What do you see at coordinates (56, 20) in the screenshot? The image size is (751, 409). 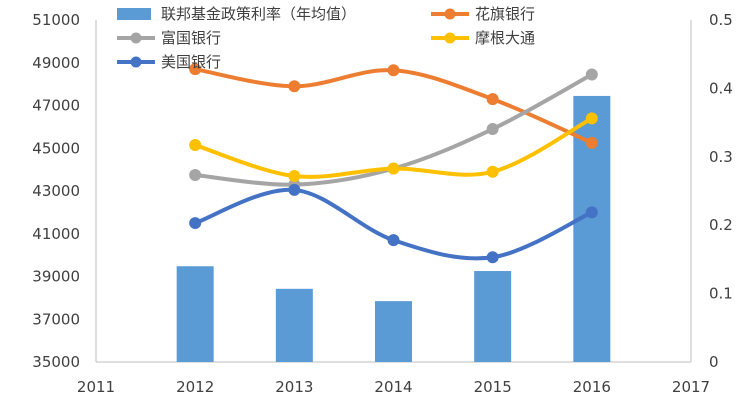 I see `y-left-tick-label: 51000` at bounding box center [56, 20].